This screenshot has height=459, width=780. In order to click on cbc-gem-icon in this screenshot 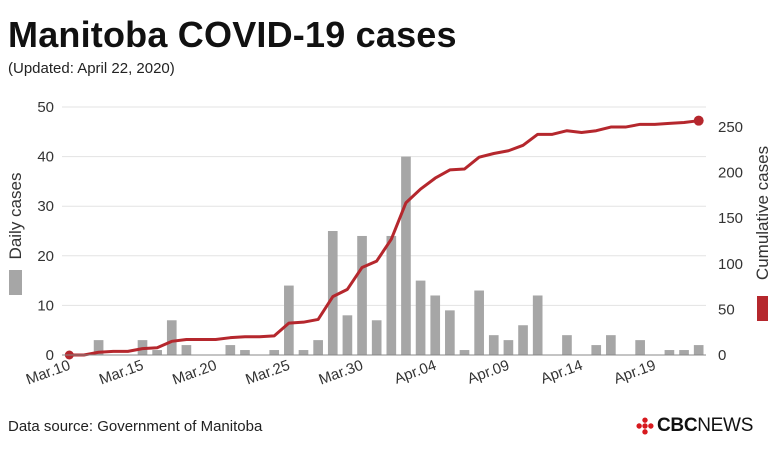, I will do `click(645, 426)`.